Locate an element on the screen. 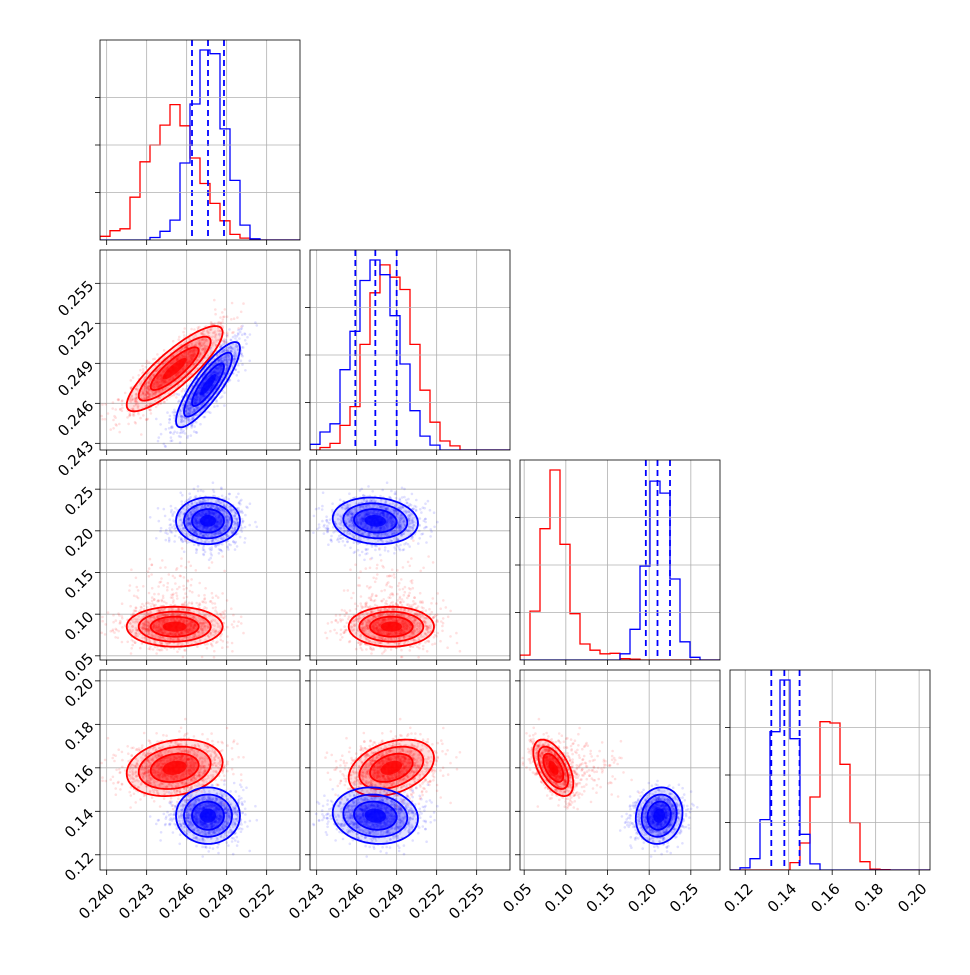 This screenshot has height=975, width=970. panel-content is located at coordinates (200, 140).